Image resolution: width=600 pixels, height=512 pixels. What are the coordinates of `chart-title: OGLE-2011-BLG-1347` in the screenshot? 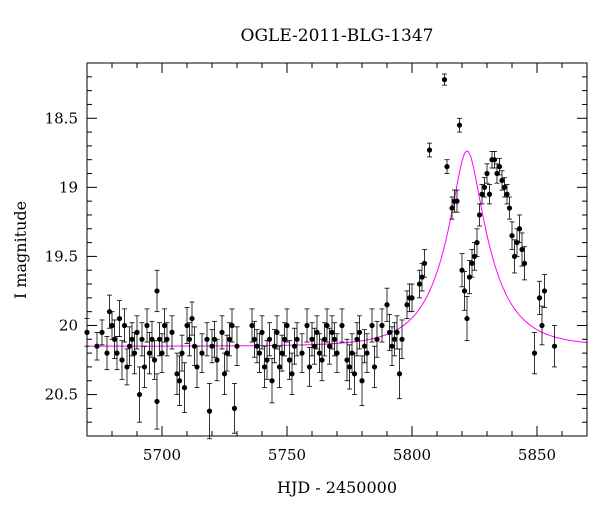 It's located at (337, 36).